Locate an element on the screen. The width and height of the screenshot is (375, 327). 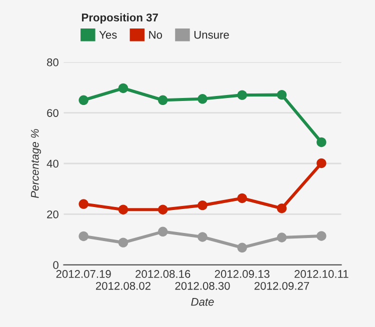
x-tick-label: 2012.08.16 is located at coordinates (163, 274).